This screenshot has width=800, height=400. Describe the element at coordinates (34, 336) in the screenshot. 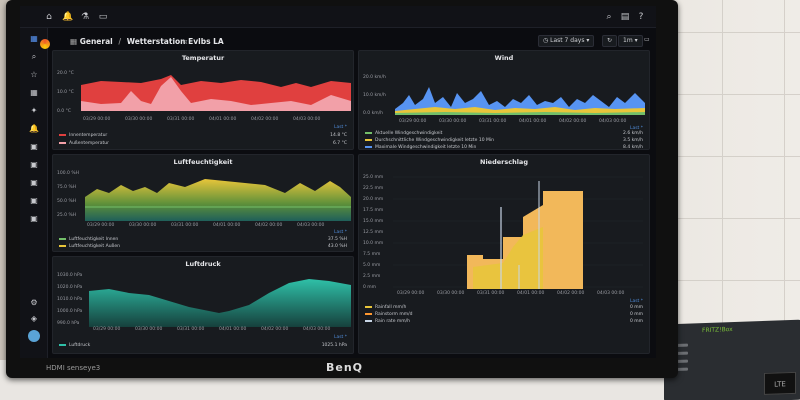

I see `avatar` at that location.